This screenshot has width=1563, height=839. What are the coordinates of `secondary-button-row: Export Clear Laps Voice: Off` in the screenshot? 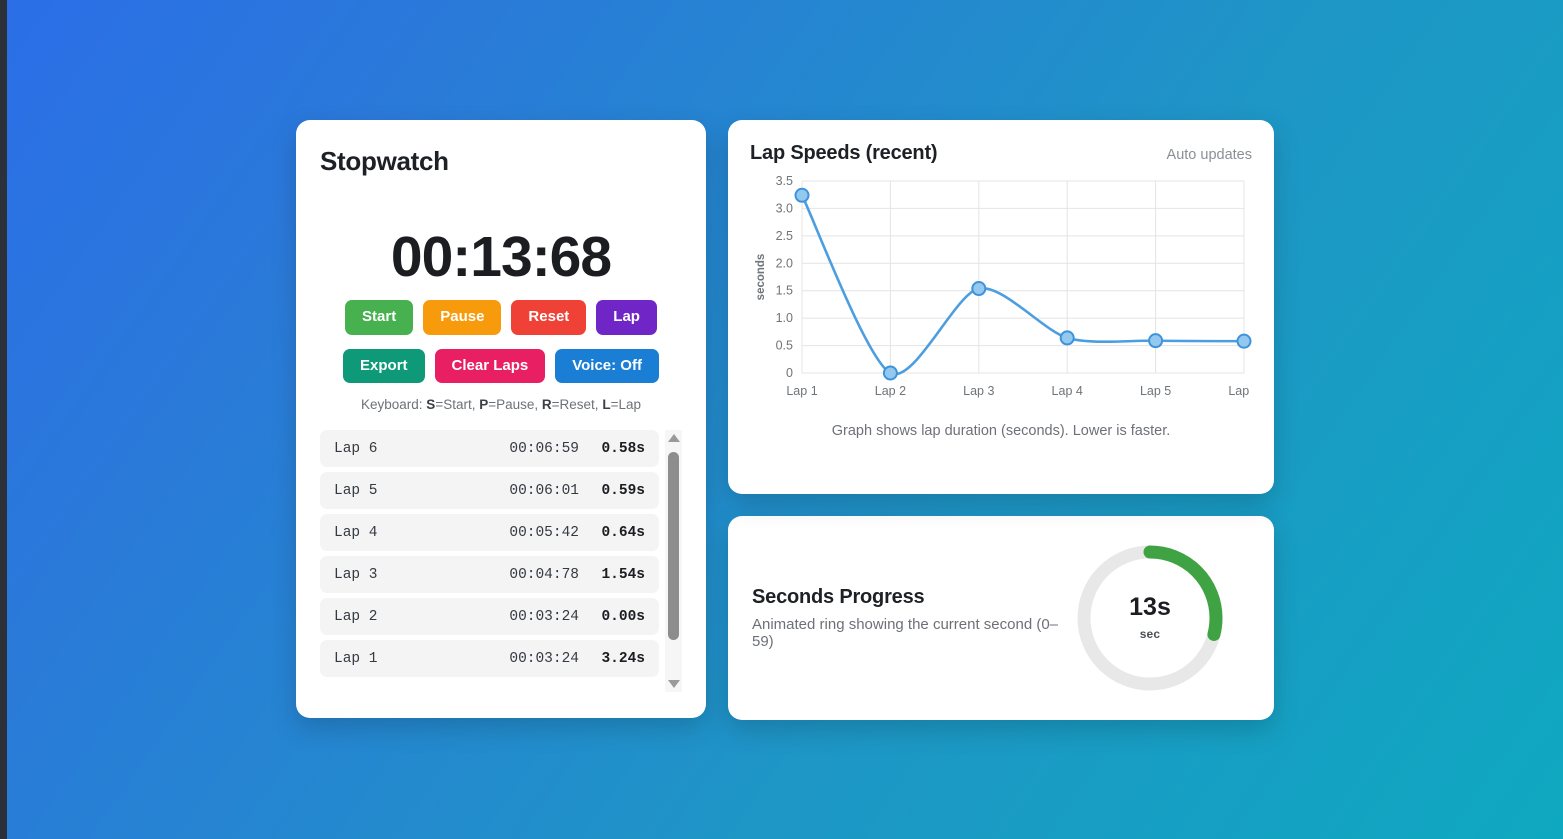 It's located at (501, 365).